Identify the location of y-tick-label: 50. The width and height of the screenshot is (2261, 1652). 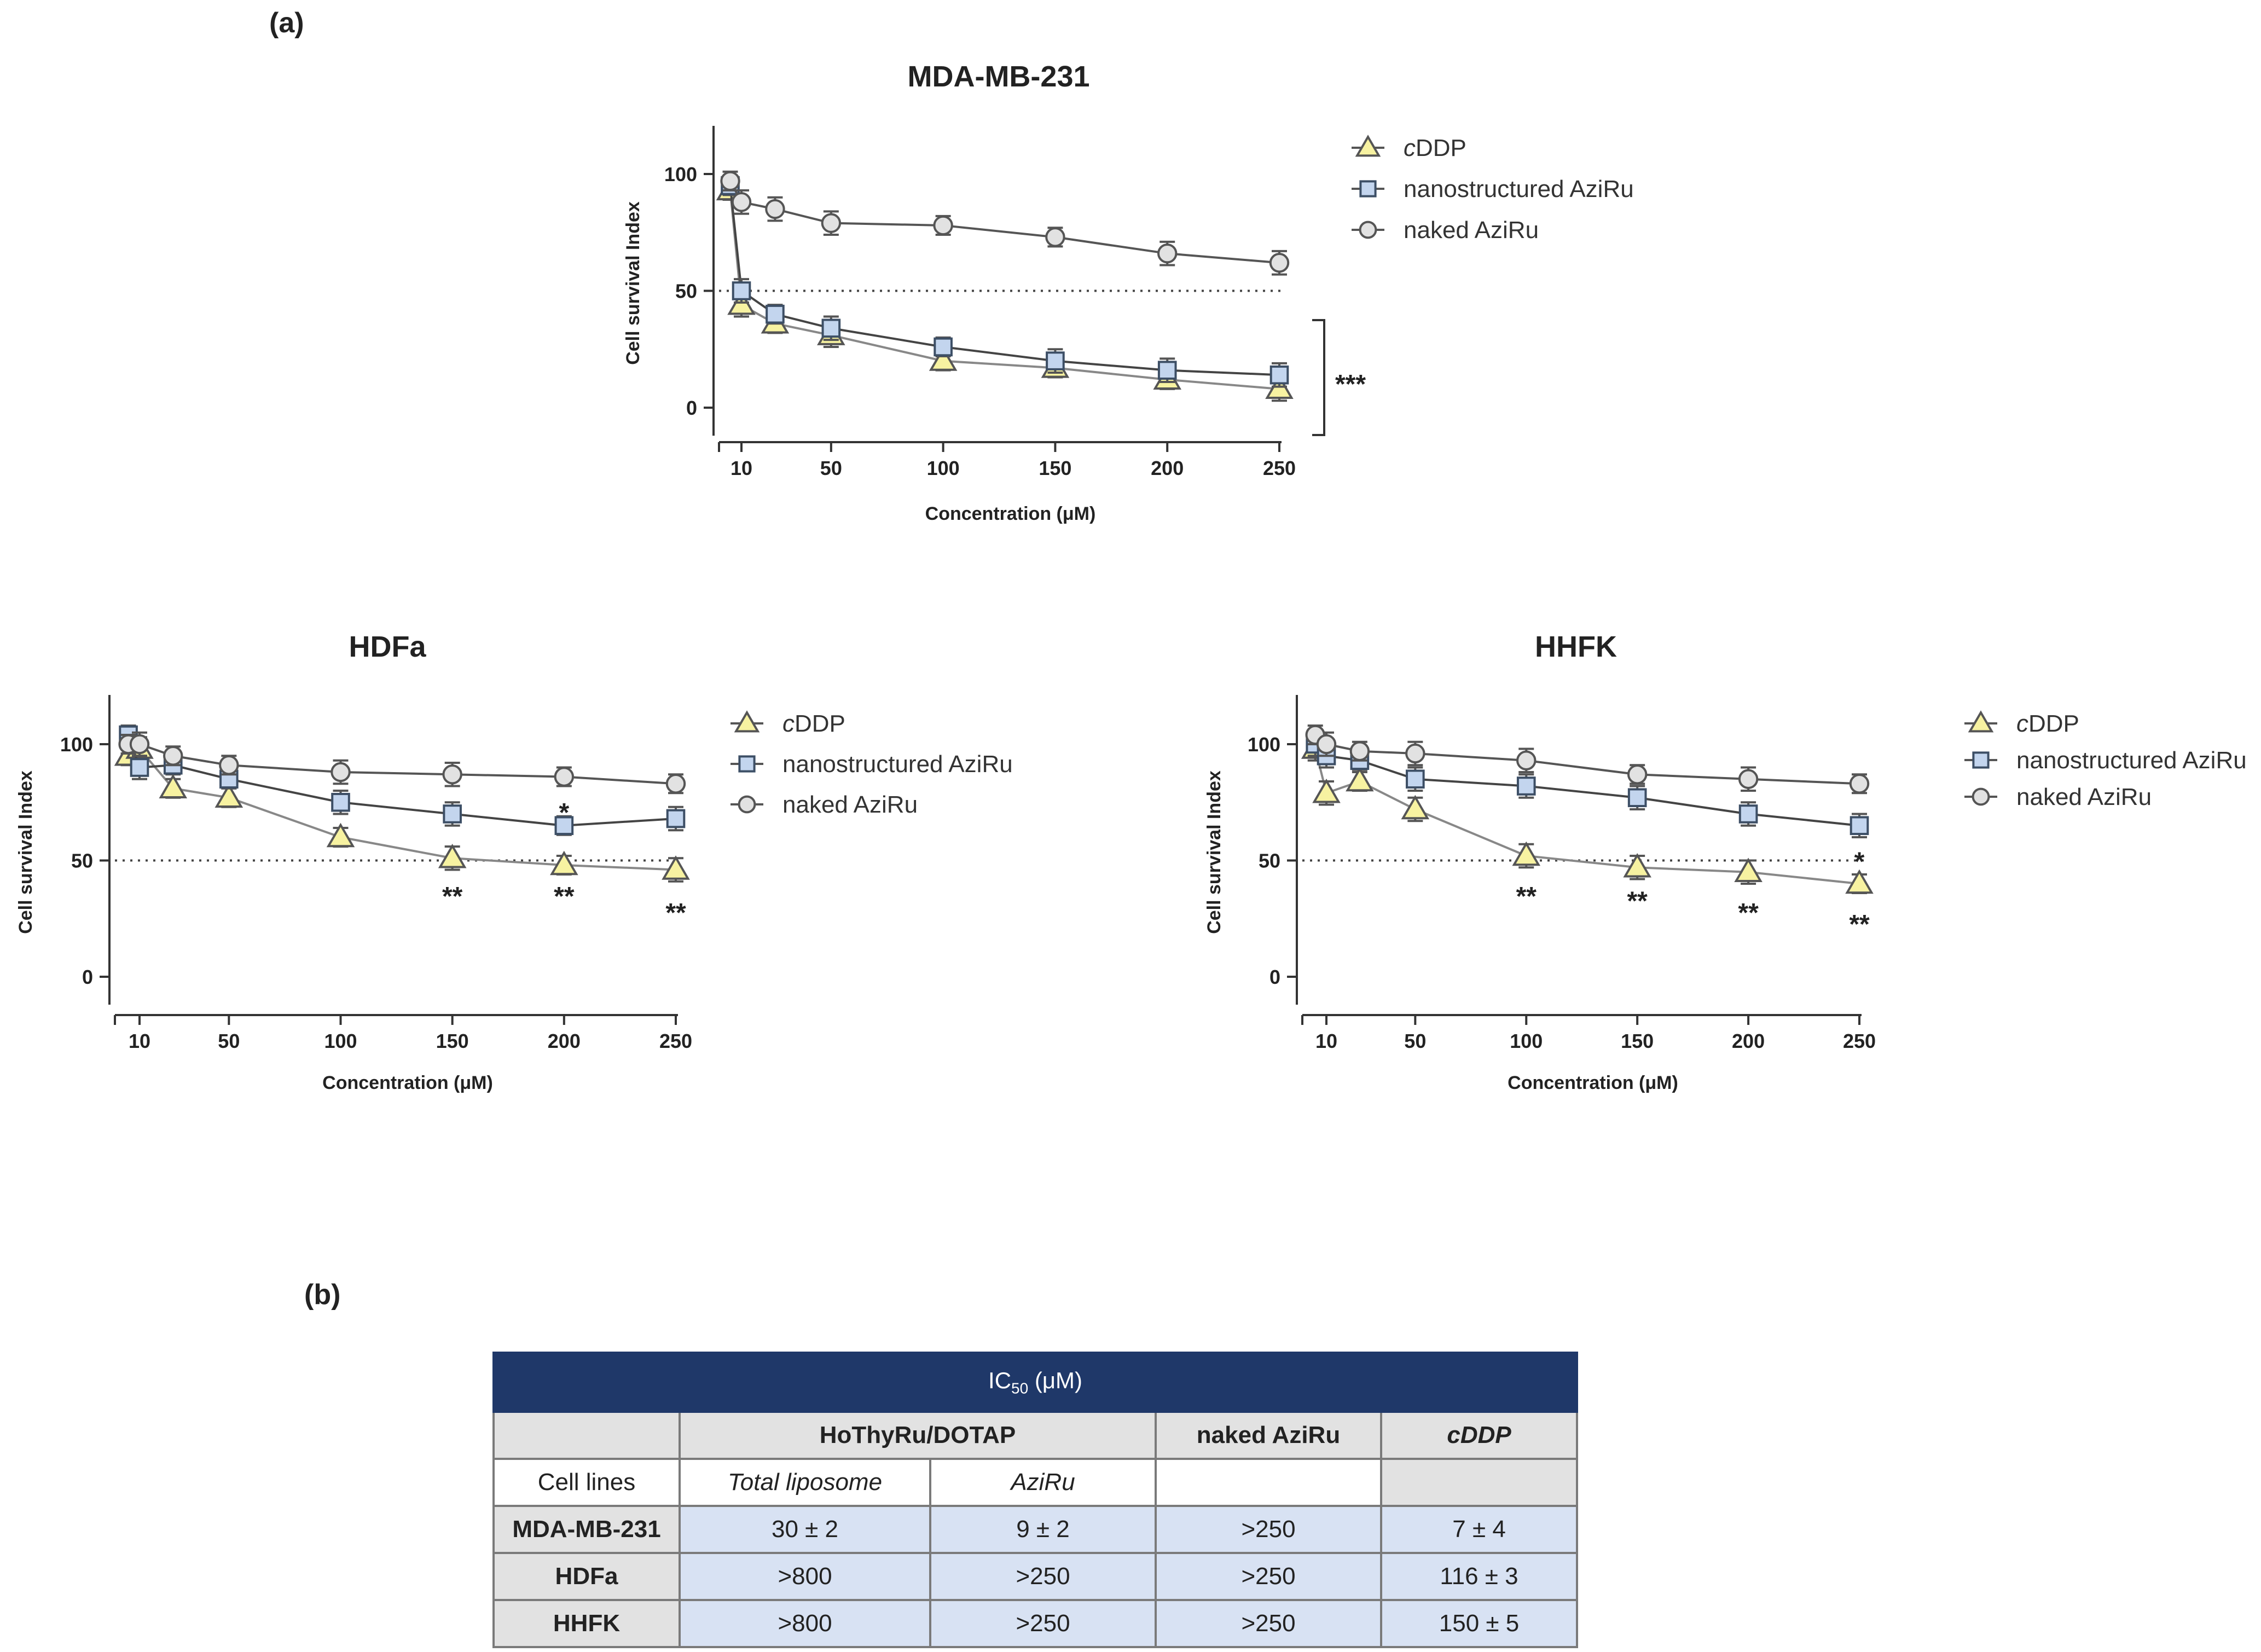
(686, 291).